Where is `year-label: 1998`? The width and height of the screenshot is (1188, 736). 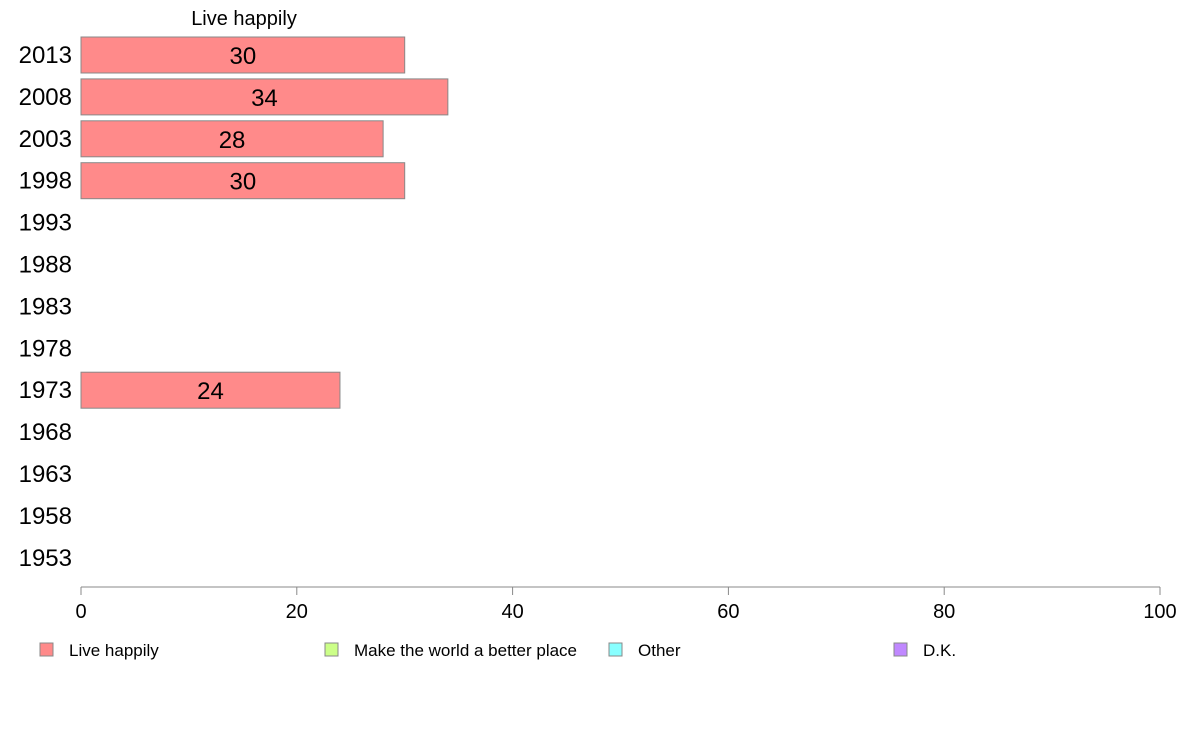 year-label: 1998 is located at coordinates (45, 181).